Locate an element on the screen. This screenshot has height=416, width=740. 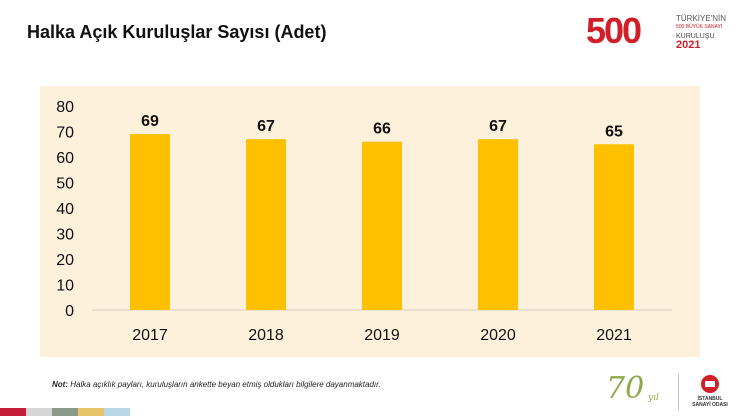
y-tick-label: 50 is located at coordinates (65, 184).